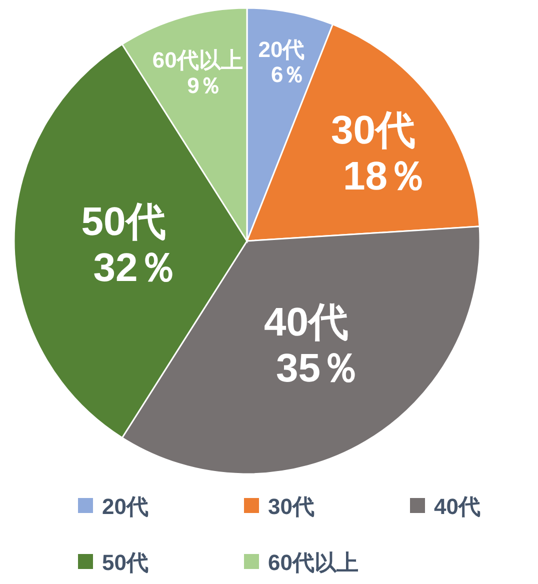 The height and width of the screenshot is (584, 538). What do you see at coordinates (306, 322) in the screenshot?
I see `slice-label: 40代` at bounding box center [306, 322].